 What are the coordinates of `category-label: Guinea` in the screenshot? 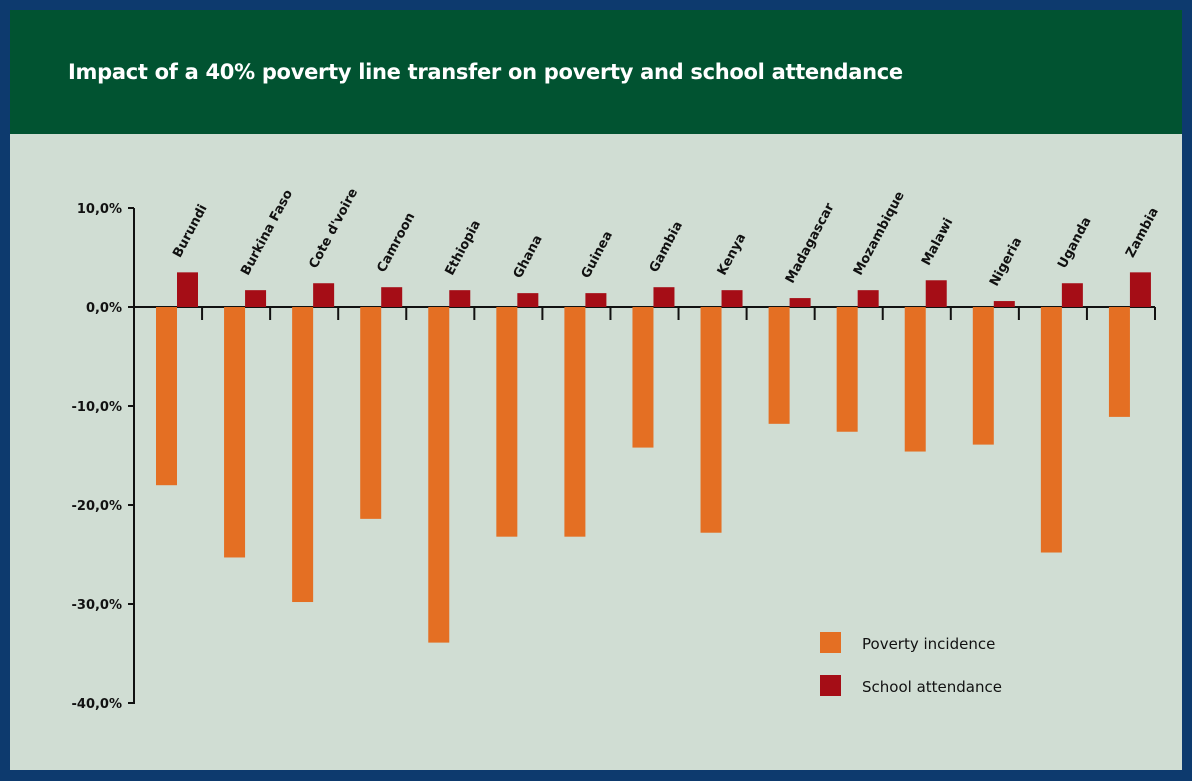 It's located at (597, 255).